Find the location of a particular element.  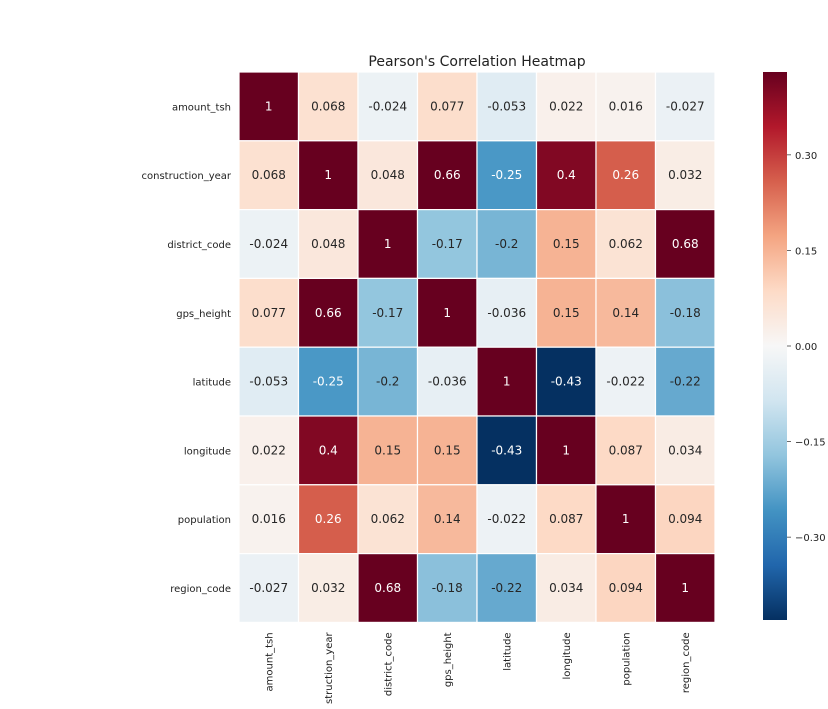

row-label: region_code is located at coordinates (200, 589).